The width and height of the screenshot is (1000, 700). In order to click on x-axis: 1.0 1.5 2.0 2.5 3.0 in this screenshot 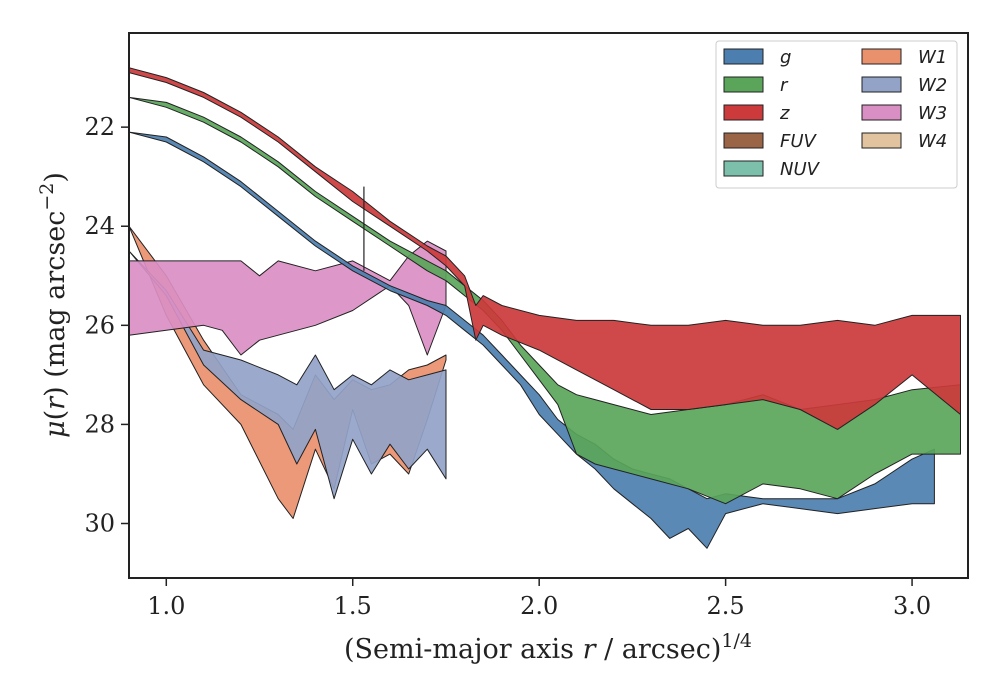, I will do `click(539, 599)`.